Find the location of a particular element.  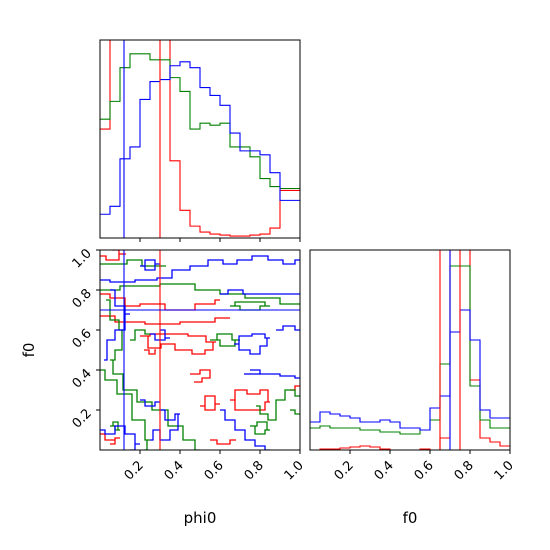

y-tick-label: 0.2 is located at coordinates (82, 418).